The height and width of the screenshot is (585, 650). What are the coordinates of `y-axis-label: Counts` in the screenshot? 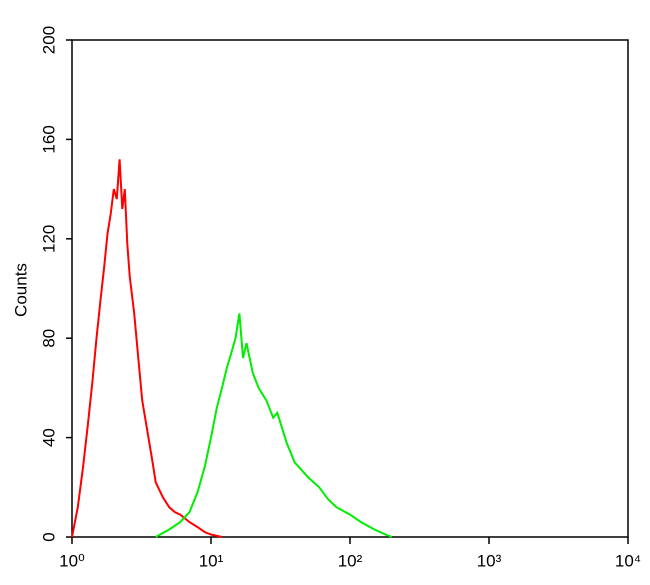 It's located at (20, 290).